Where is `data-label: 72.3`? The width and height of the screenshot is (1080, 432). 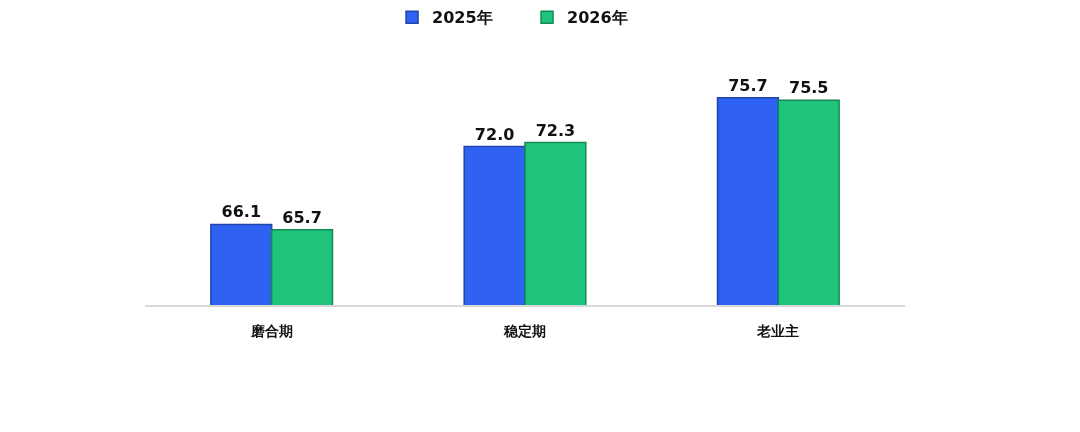
data-label: 72.3 is located at coordinates (555, 130).